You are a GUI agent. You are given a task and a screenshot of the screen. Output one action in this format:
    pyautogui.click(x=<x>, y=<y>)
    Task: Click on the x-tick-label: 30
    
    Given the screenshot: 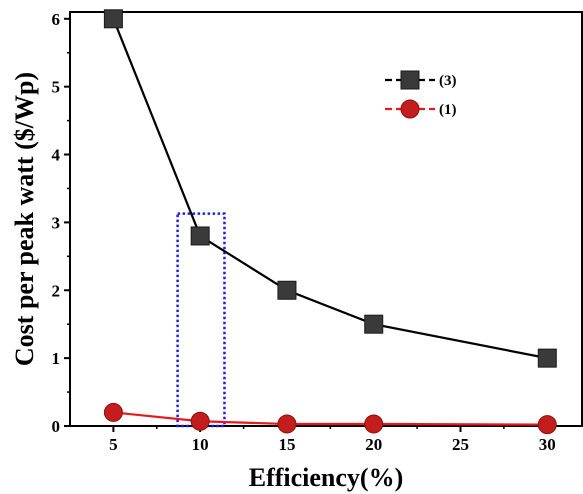 What is the action you would take?
    pyautogui.click(x=547, y=444)
    